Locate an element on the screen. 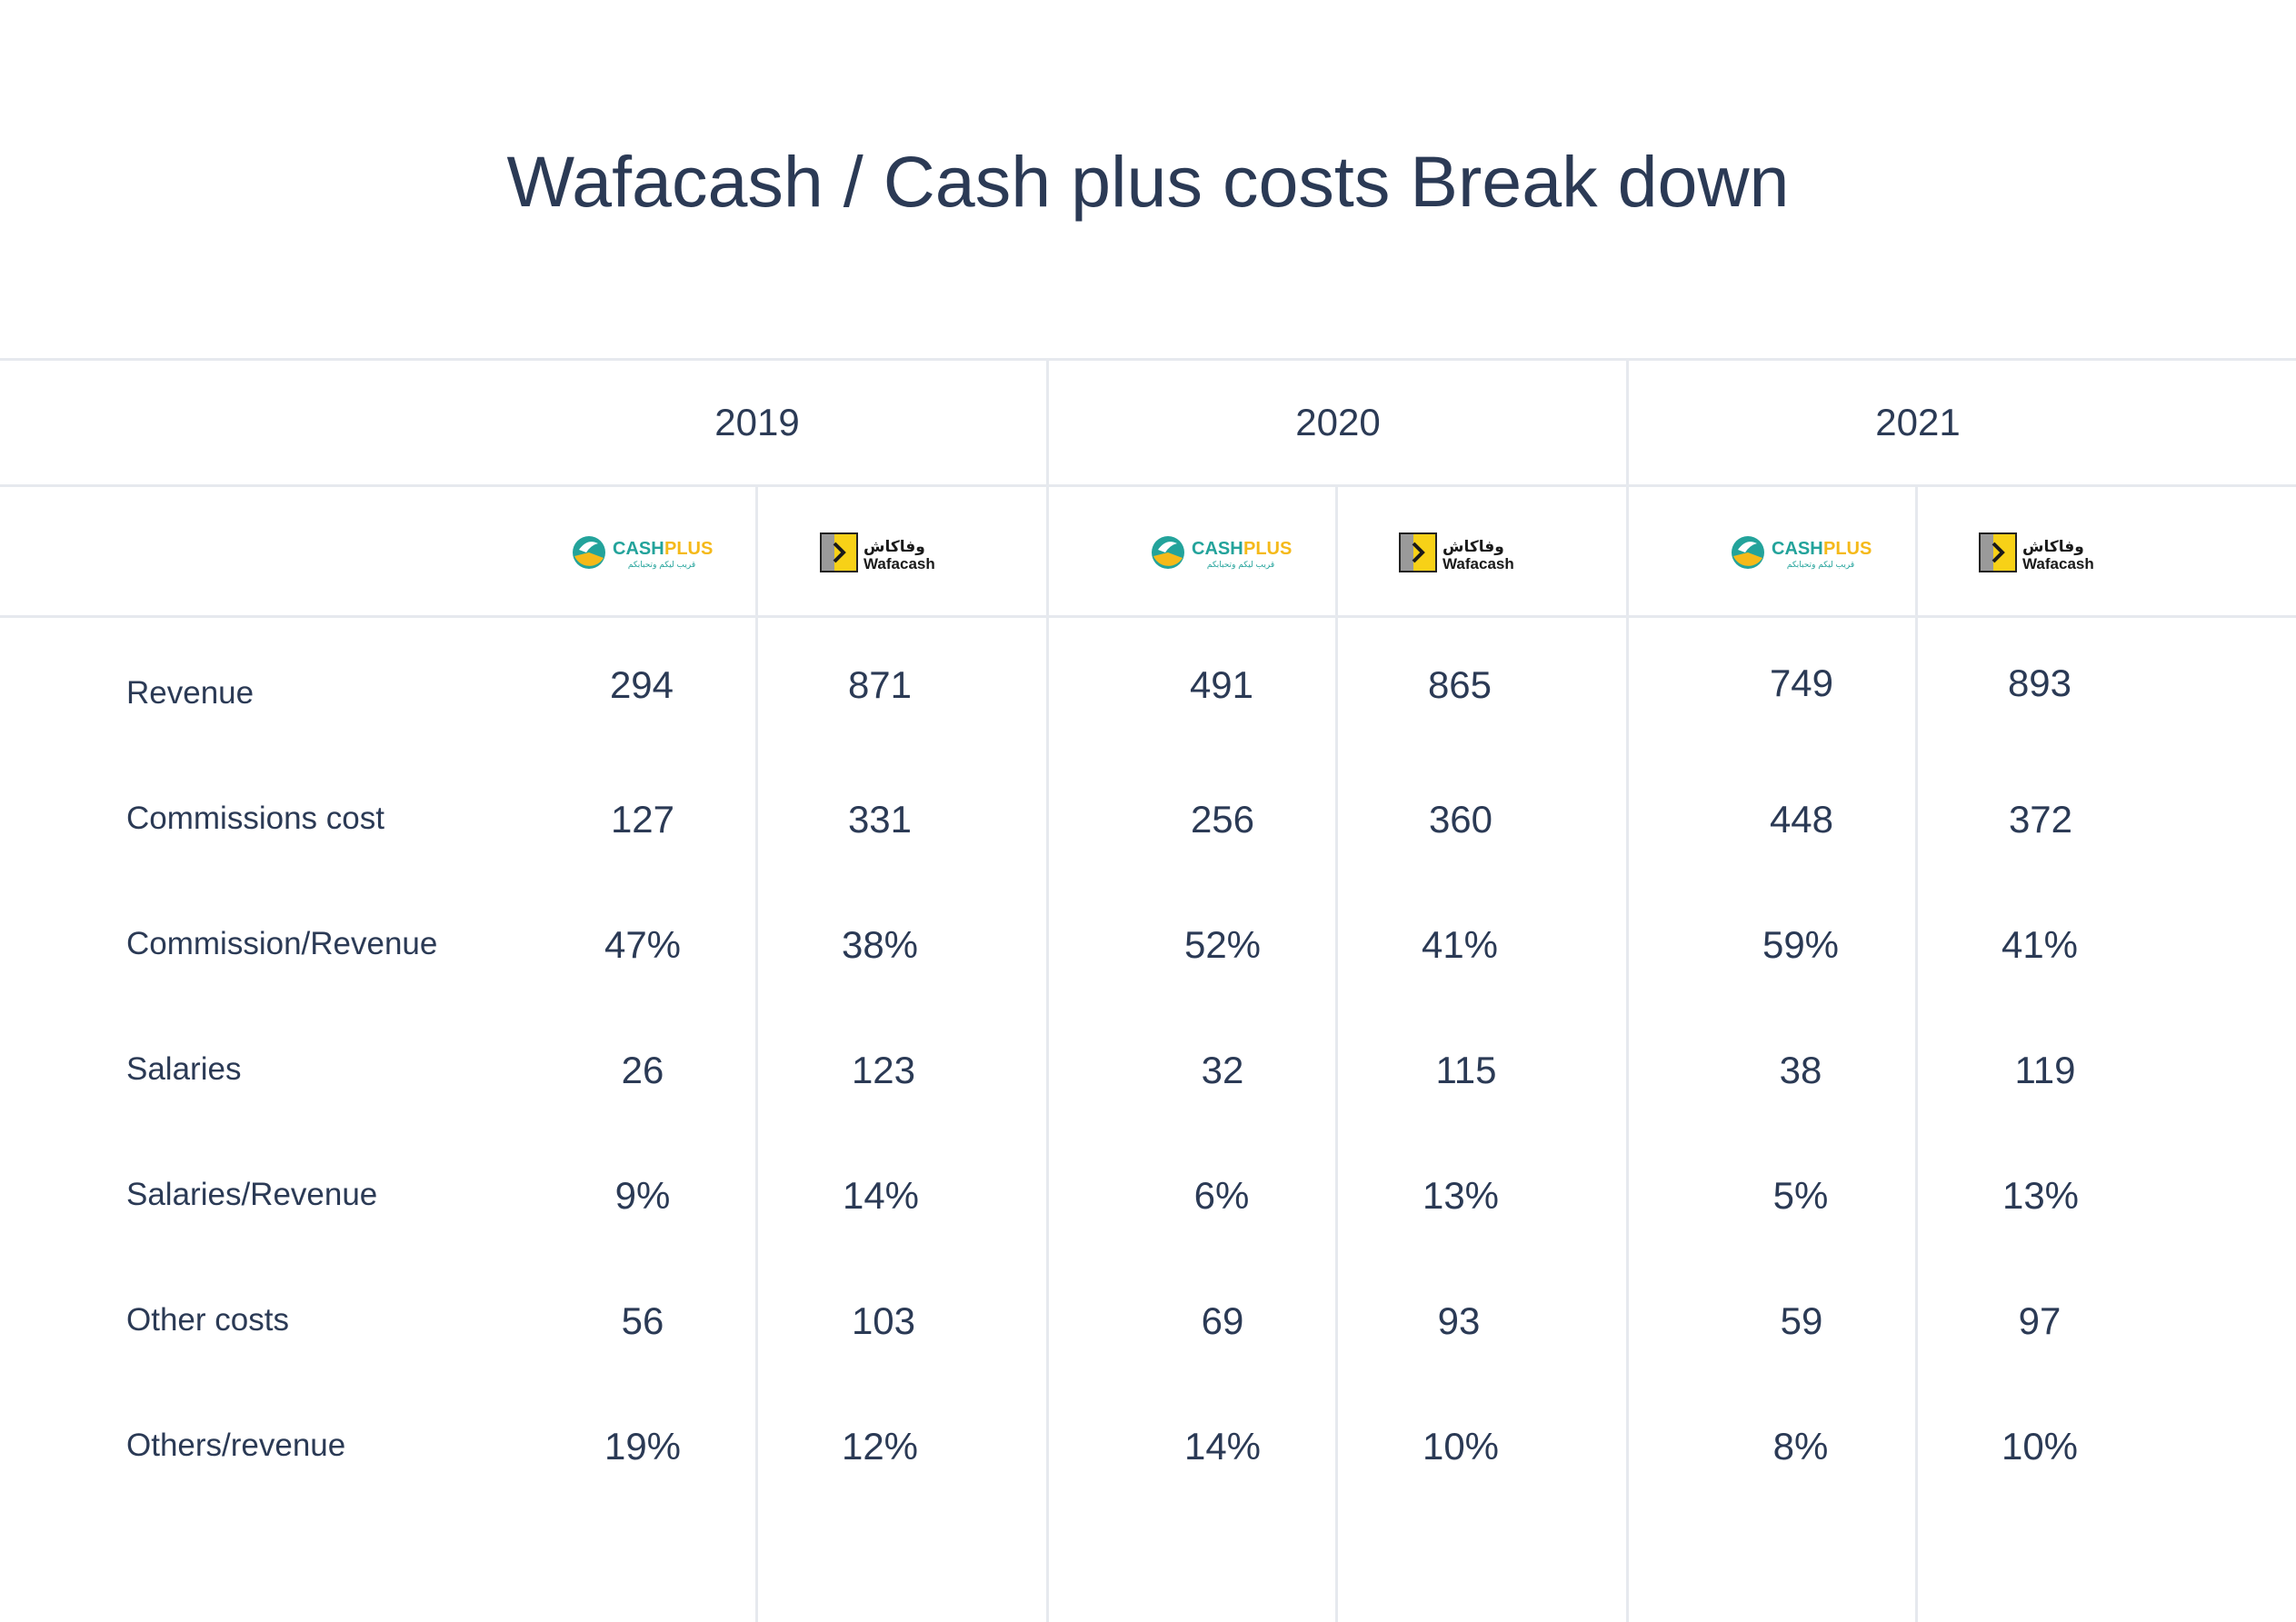 This screenshot has height=1622, width=2296. cell-commissions-2019-wafacash: 331 is located at coordinates (880, 819).